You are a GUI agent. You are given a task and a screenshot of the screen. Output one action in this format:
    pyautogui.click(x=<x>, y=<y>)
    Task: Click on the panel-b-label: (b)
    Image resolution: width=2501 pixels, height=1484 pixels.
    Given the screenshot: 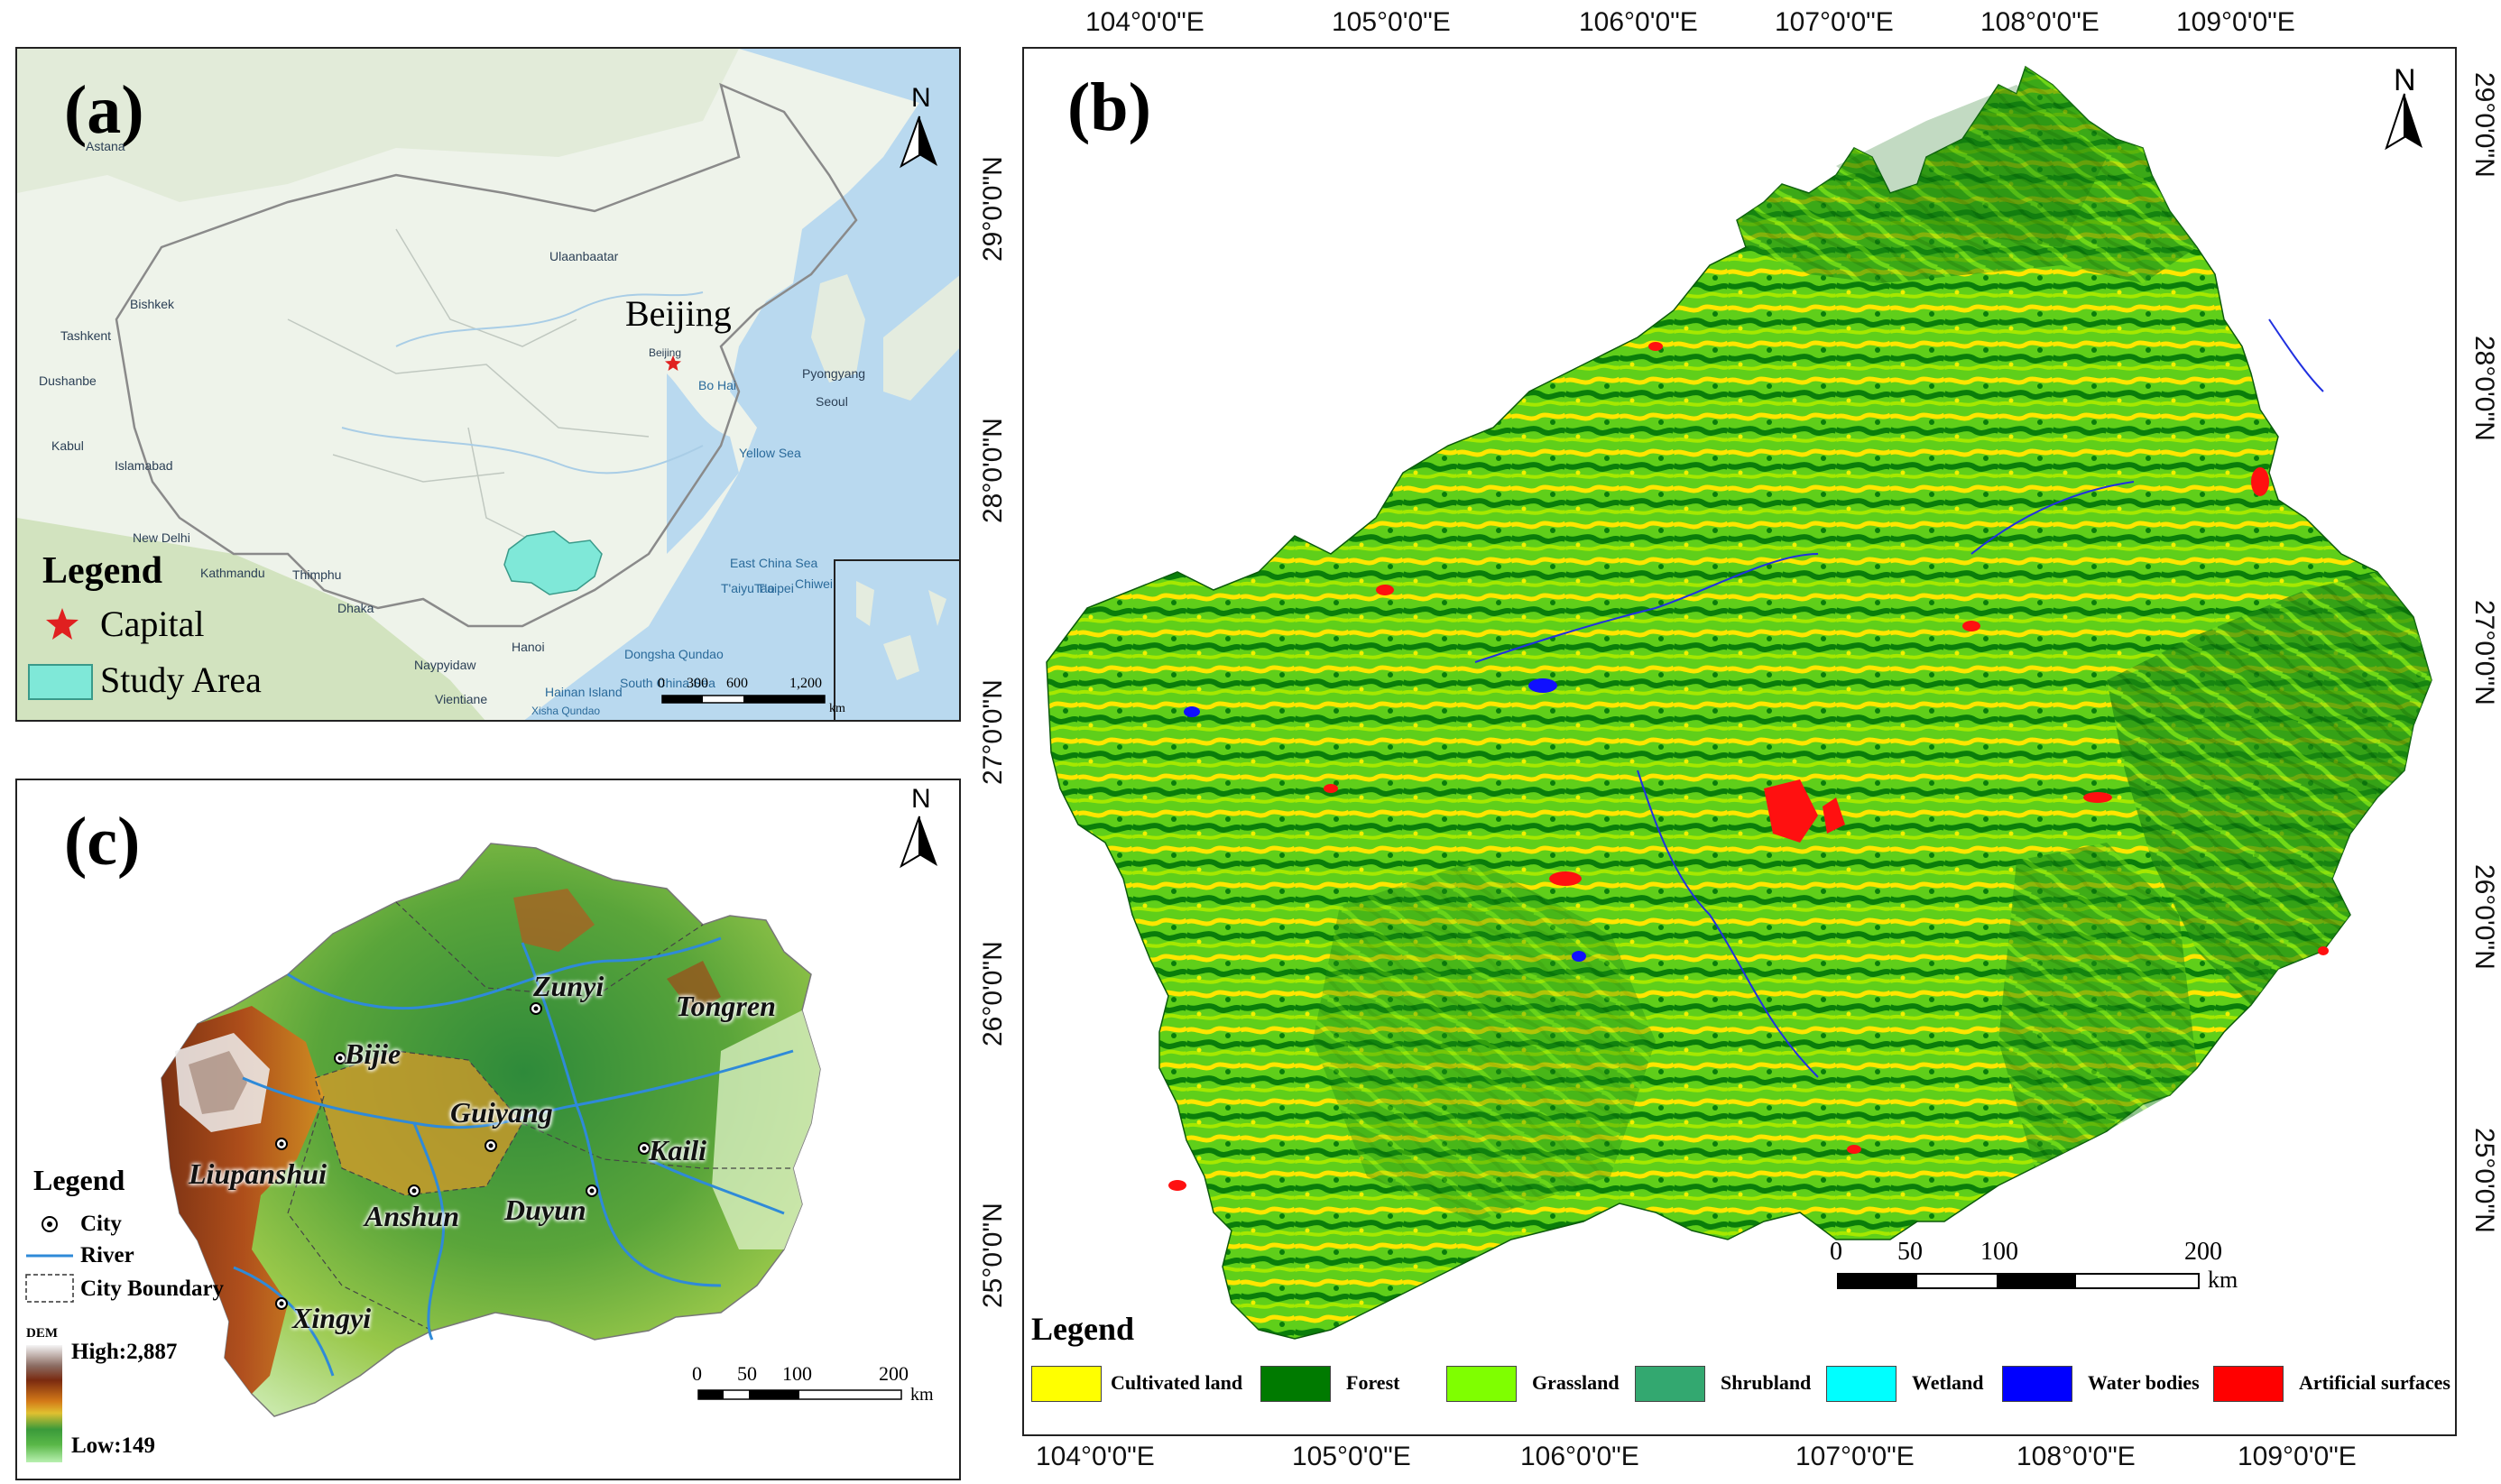 What is the action you would take?
    pyautogui.click(x=1109, y=107)
    